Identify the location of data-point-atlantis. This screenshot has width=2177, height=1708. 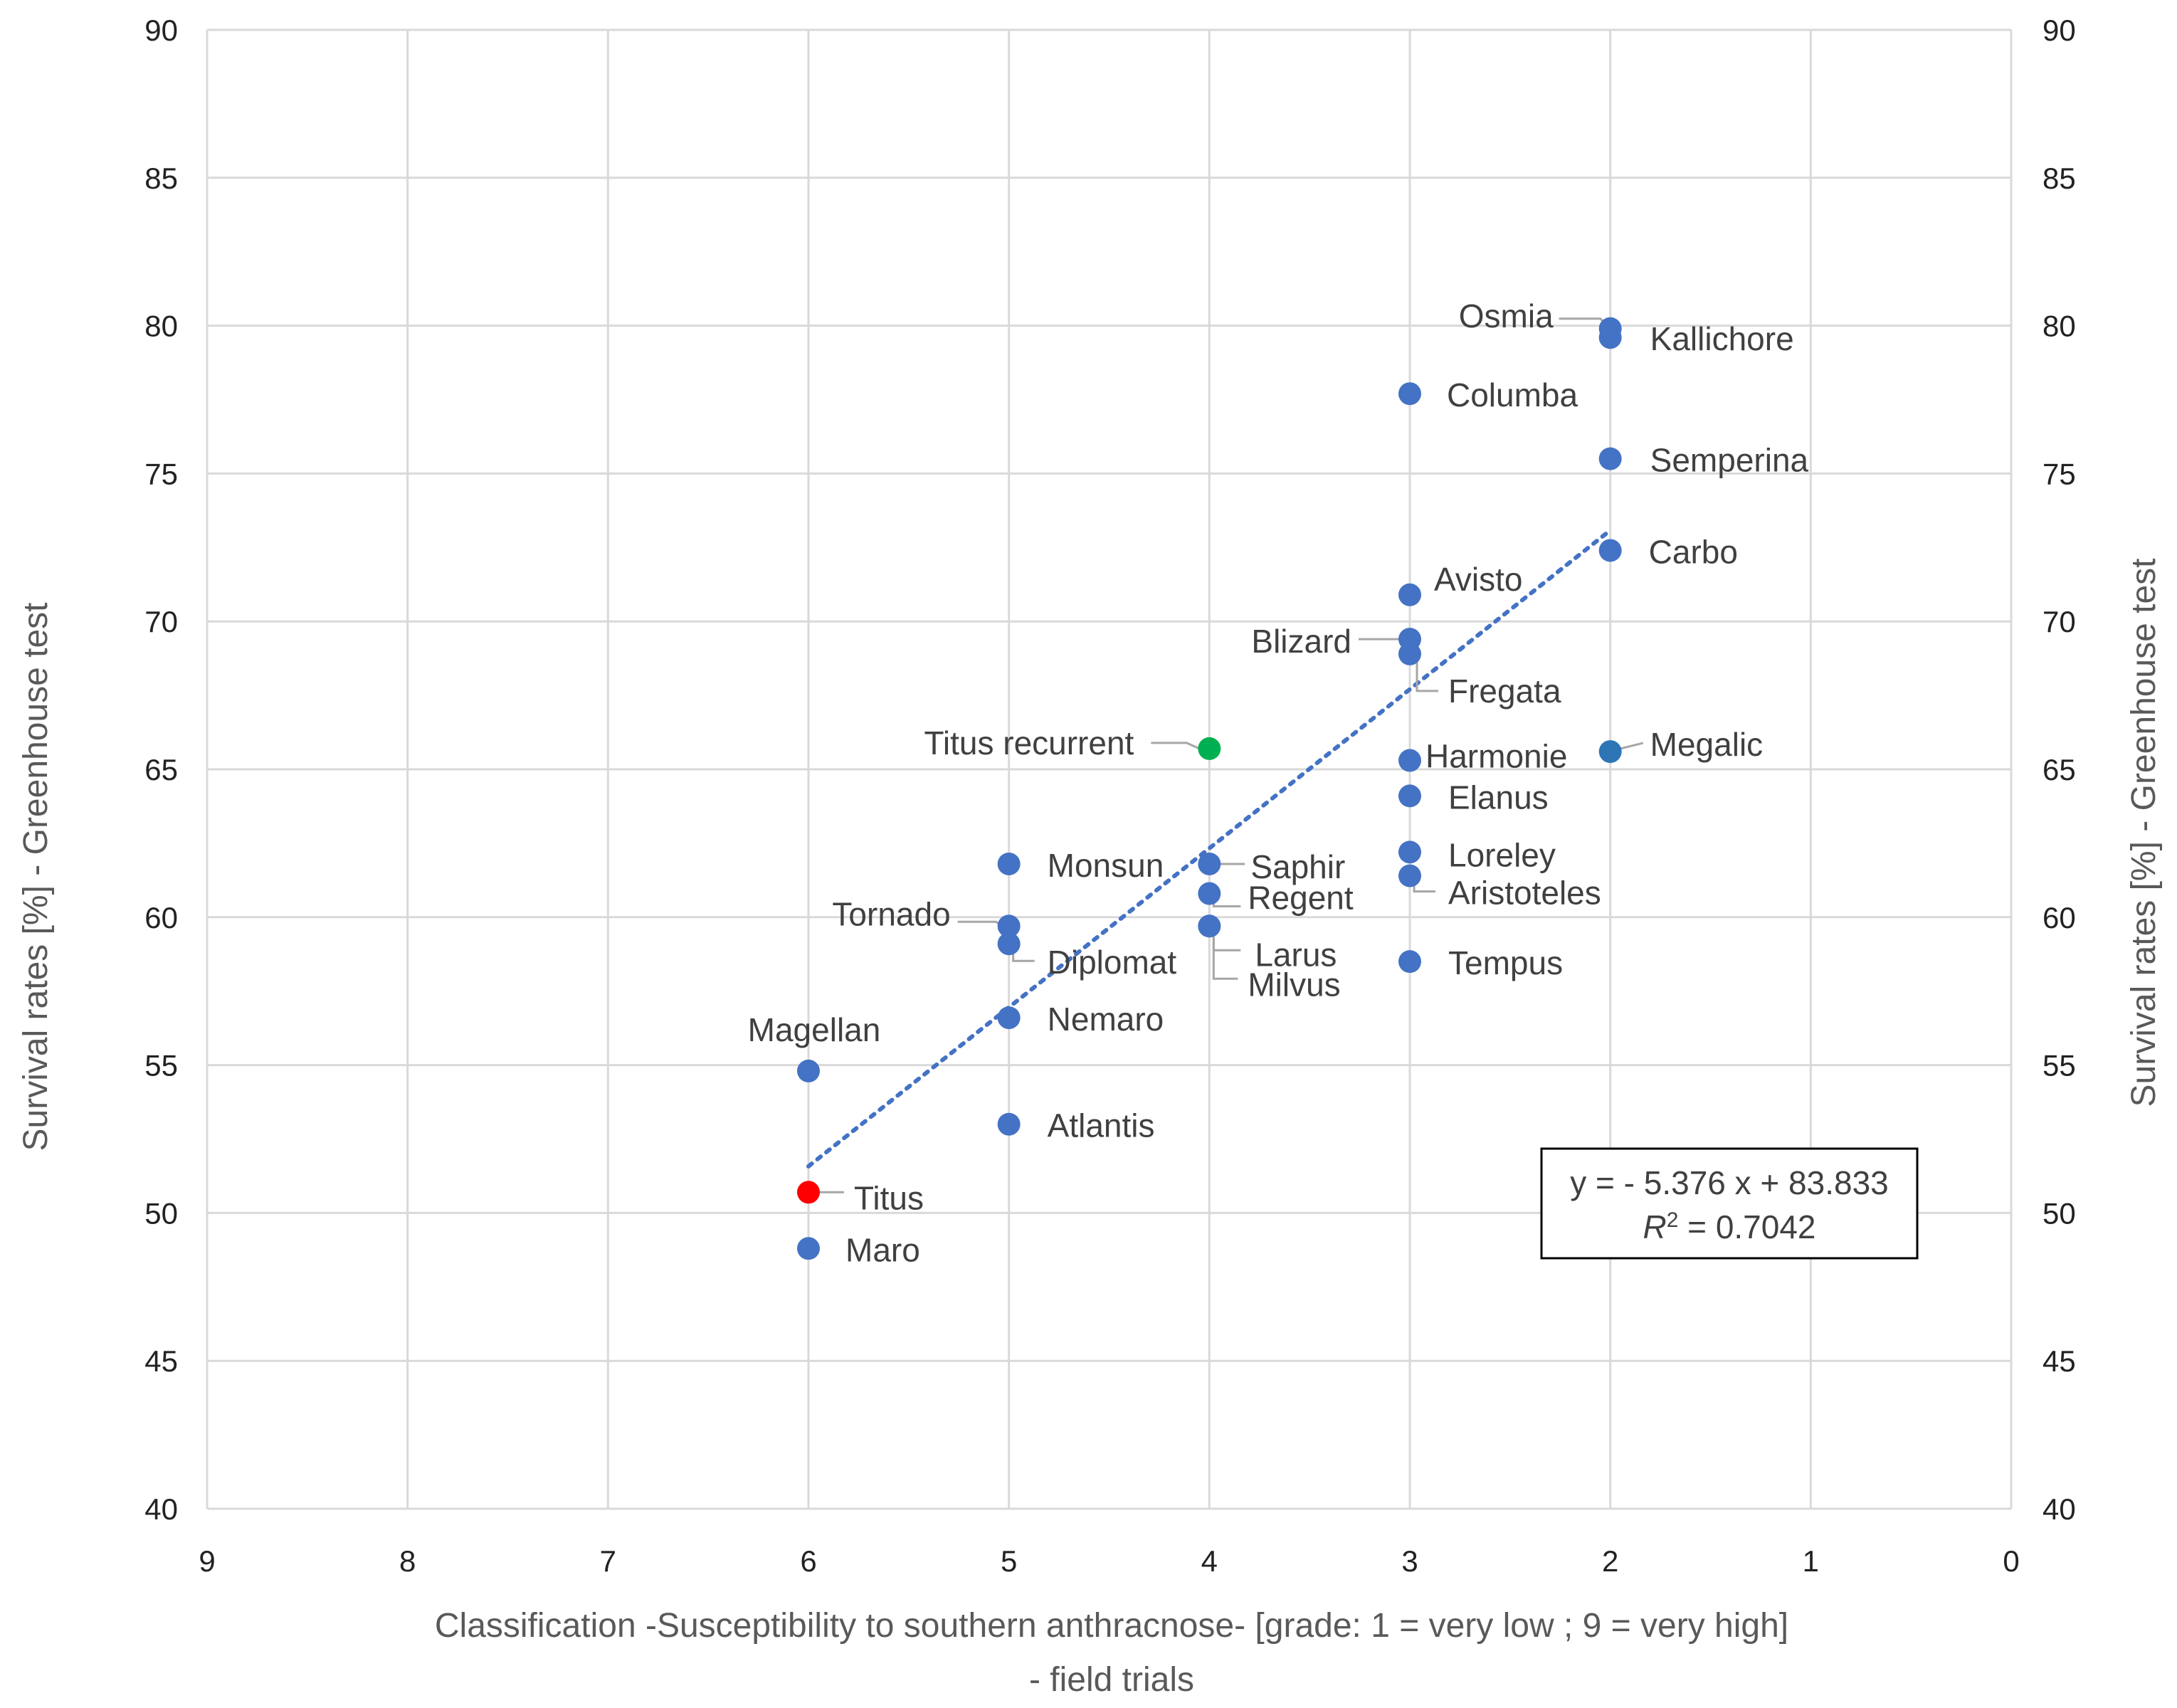
(1009, 1124).